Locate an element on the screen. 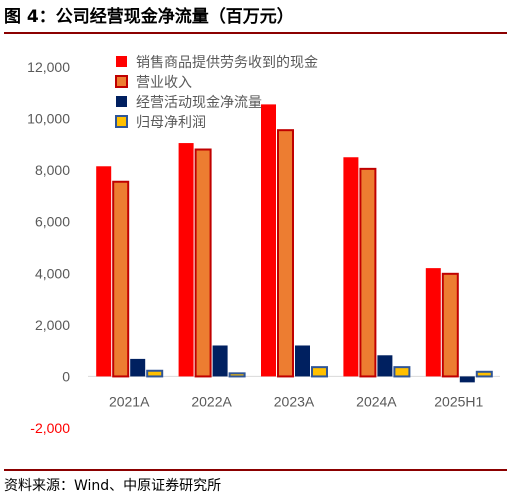 This screenshot has height=503, width=511. x-tick-label: 2022A is located at coordinates (211, 401).